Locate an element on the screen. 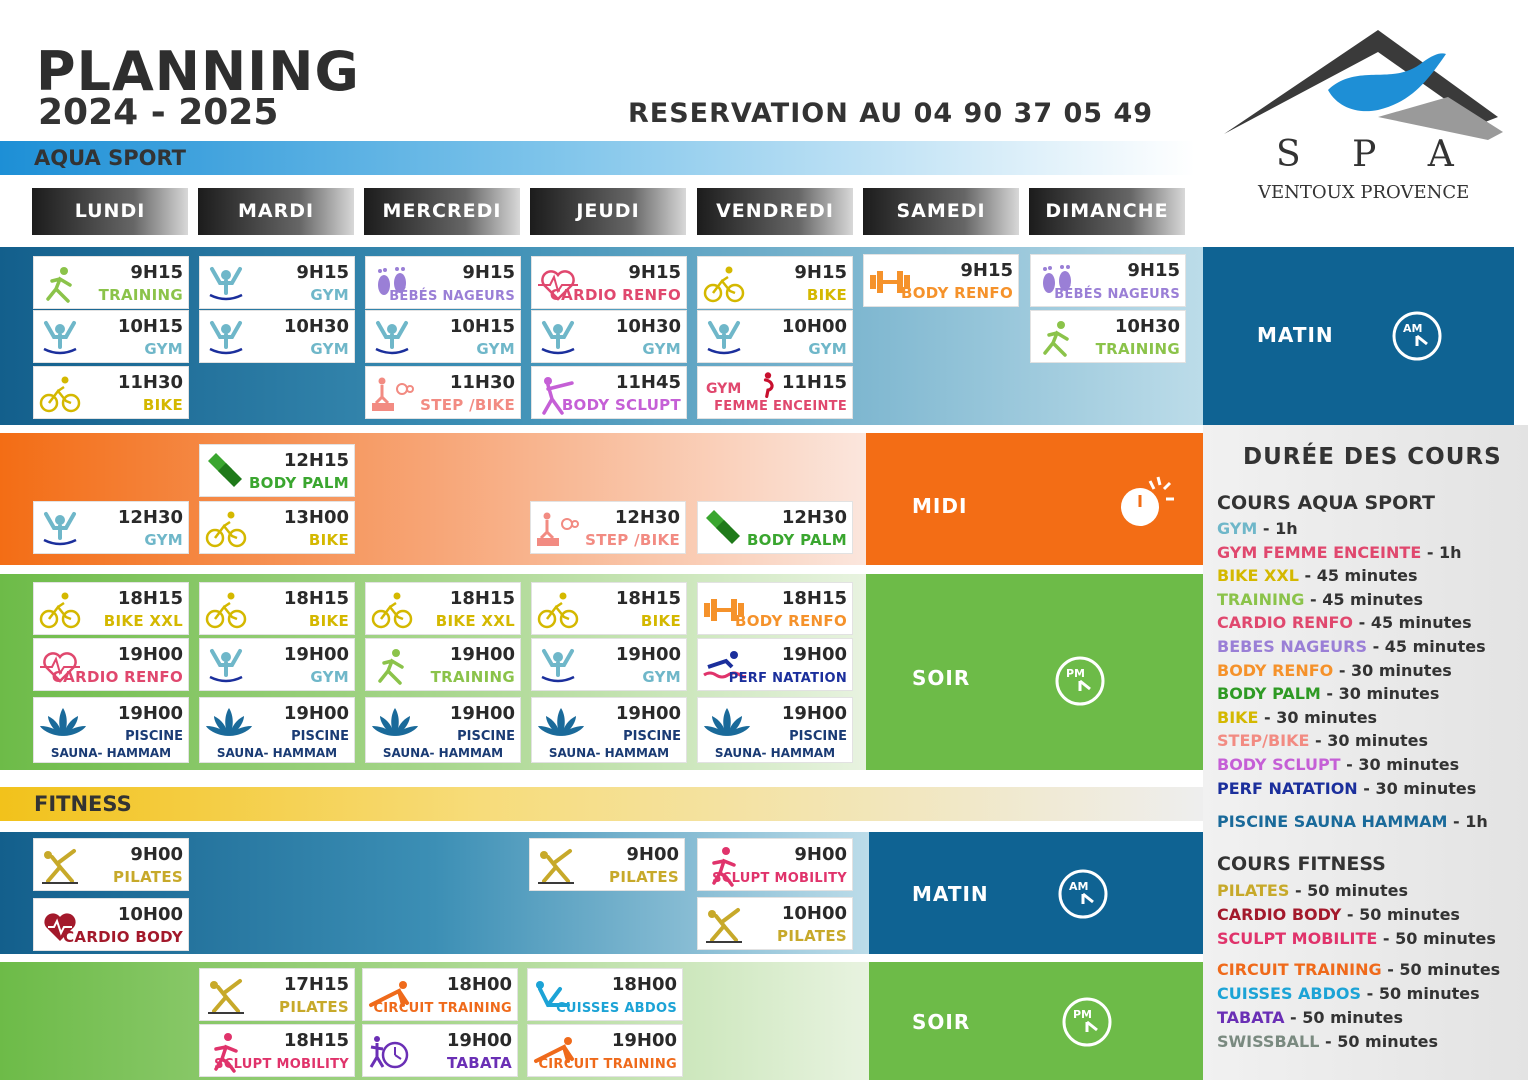 This screenshot has width=1528, height=1080. class-name: BÉBÉS NAGEURS is located at coordinates (1117, 294).